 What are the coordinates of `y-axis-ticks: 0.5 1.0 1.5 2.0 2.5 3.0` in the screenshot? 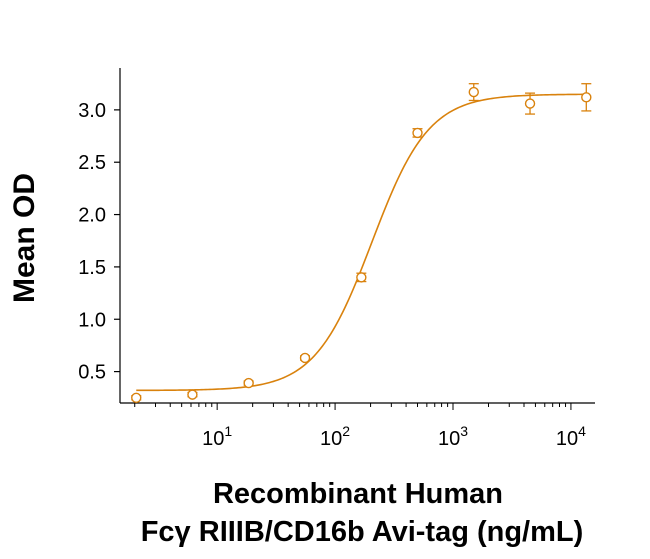 It's located at (99, 242).